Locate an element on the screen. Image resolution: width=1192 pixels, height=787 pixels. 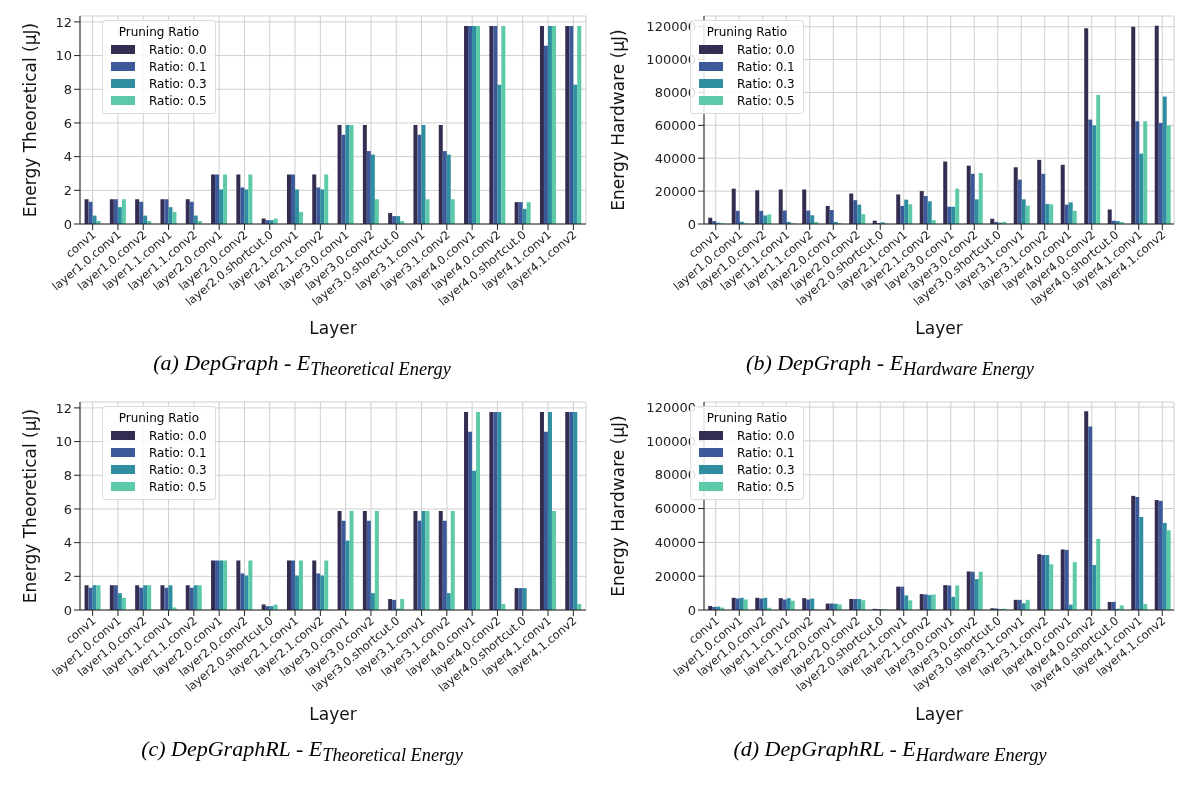
text: (c) DepGraphRL - E$_{Theoretical Energy}$ is located at coordinates (302, 751).